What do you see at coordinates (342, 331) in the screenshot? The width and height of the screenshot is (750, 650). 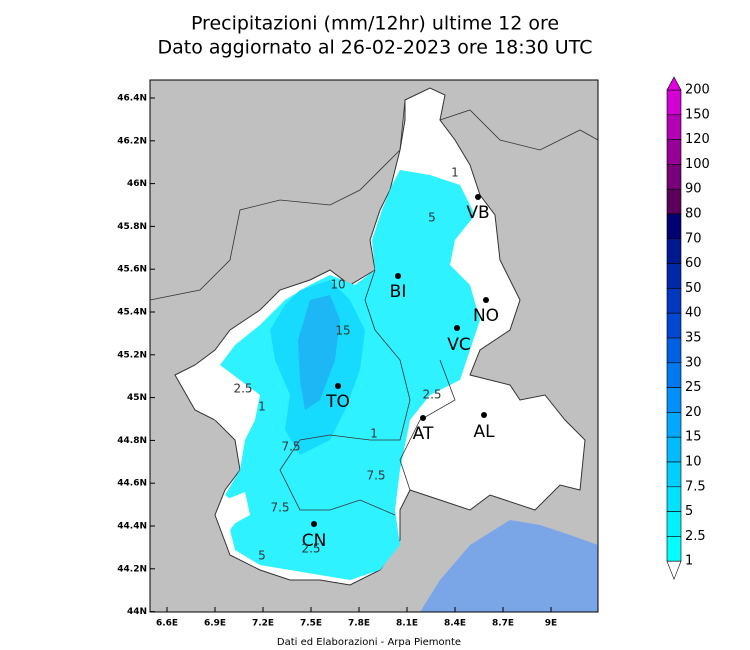 I see `contour-label: 15` at bounding box center [342, 331].